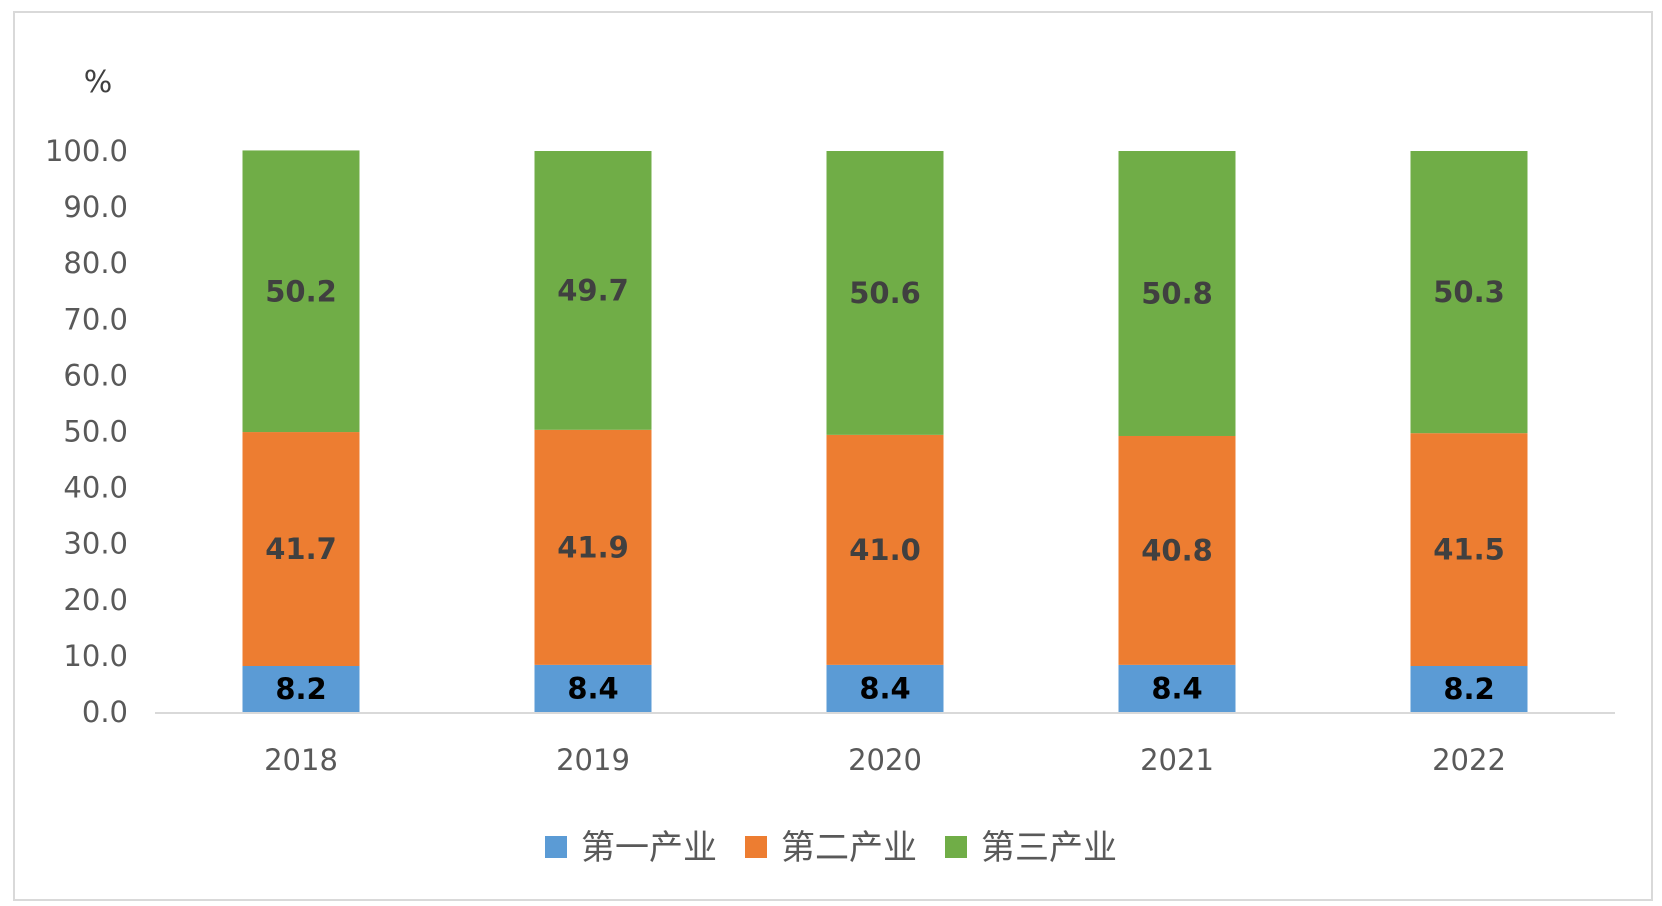 The height and width of the screenshot is (906, 1662). I want to click on y-tick-label: 40.0, so click(95, 488).